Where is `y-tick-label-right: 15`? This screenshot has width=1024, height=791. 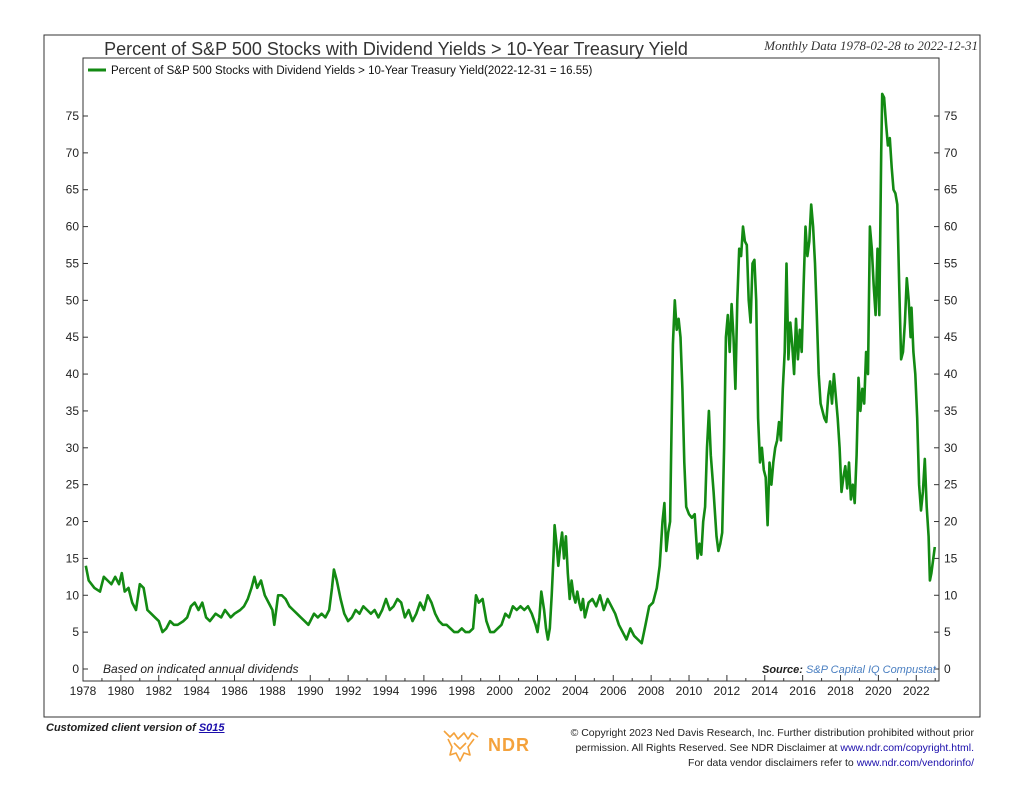 y-tick-label-right: 15 is located at coordinates (951, 558).